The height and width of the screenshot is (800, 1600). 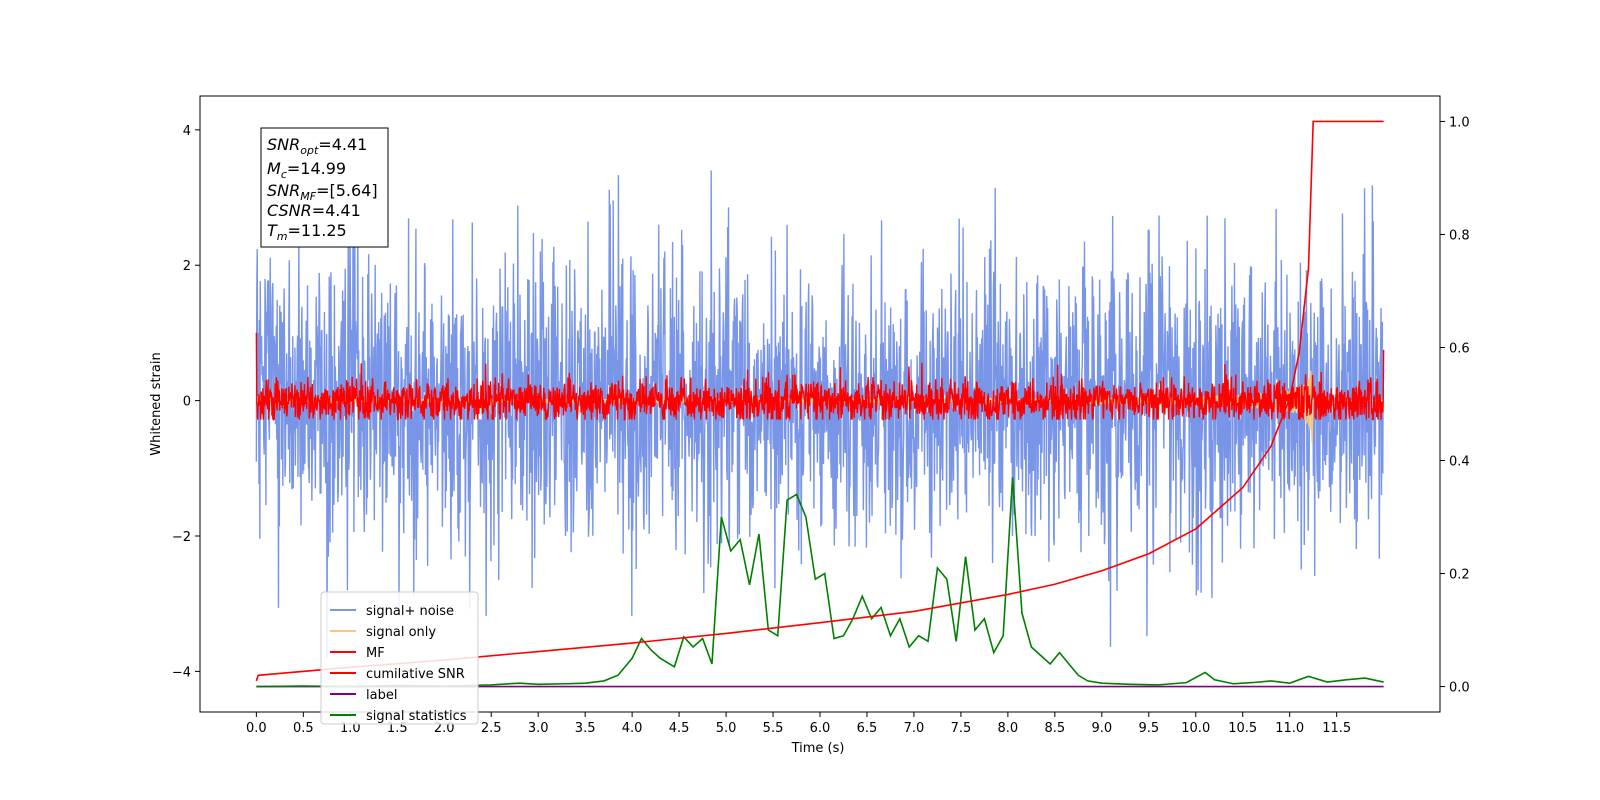 I want to click on x-tick-label: 4.5, so click(x=679, y=728).